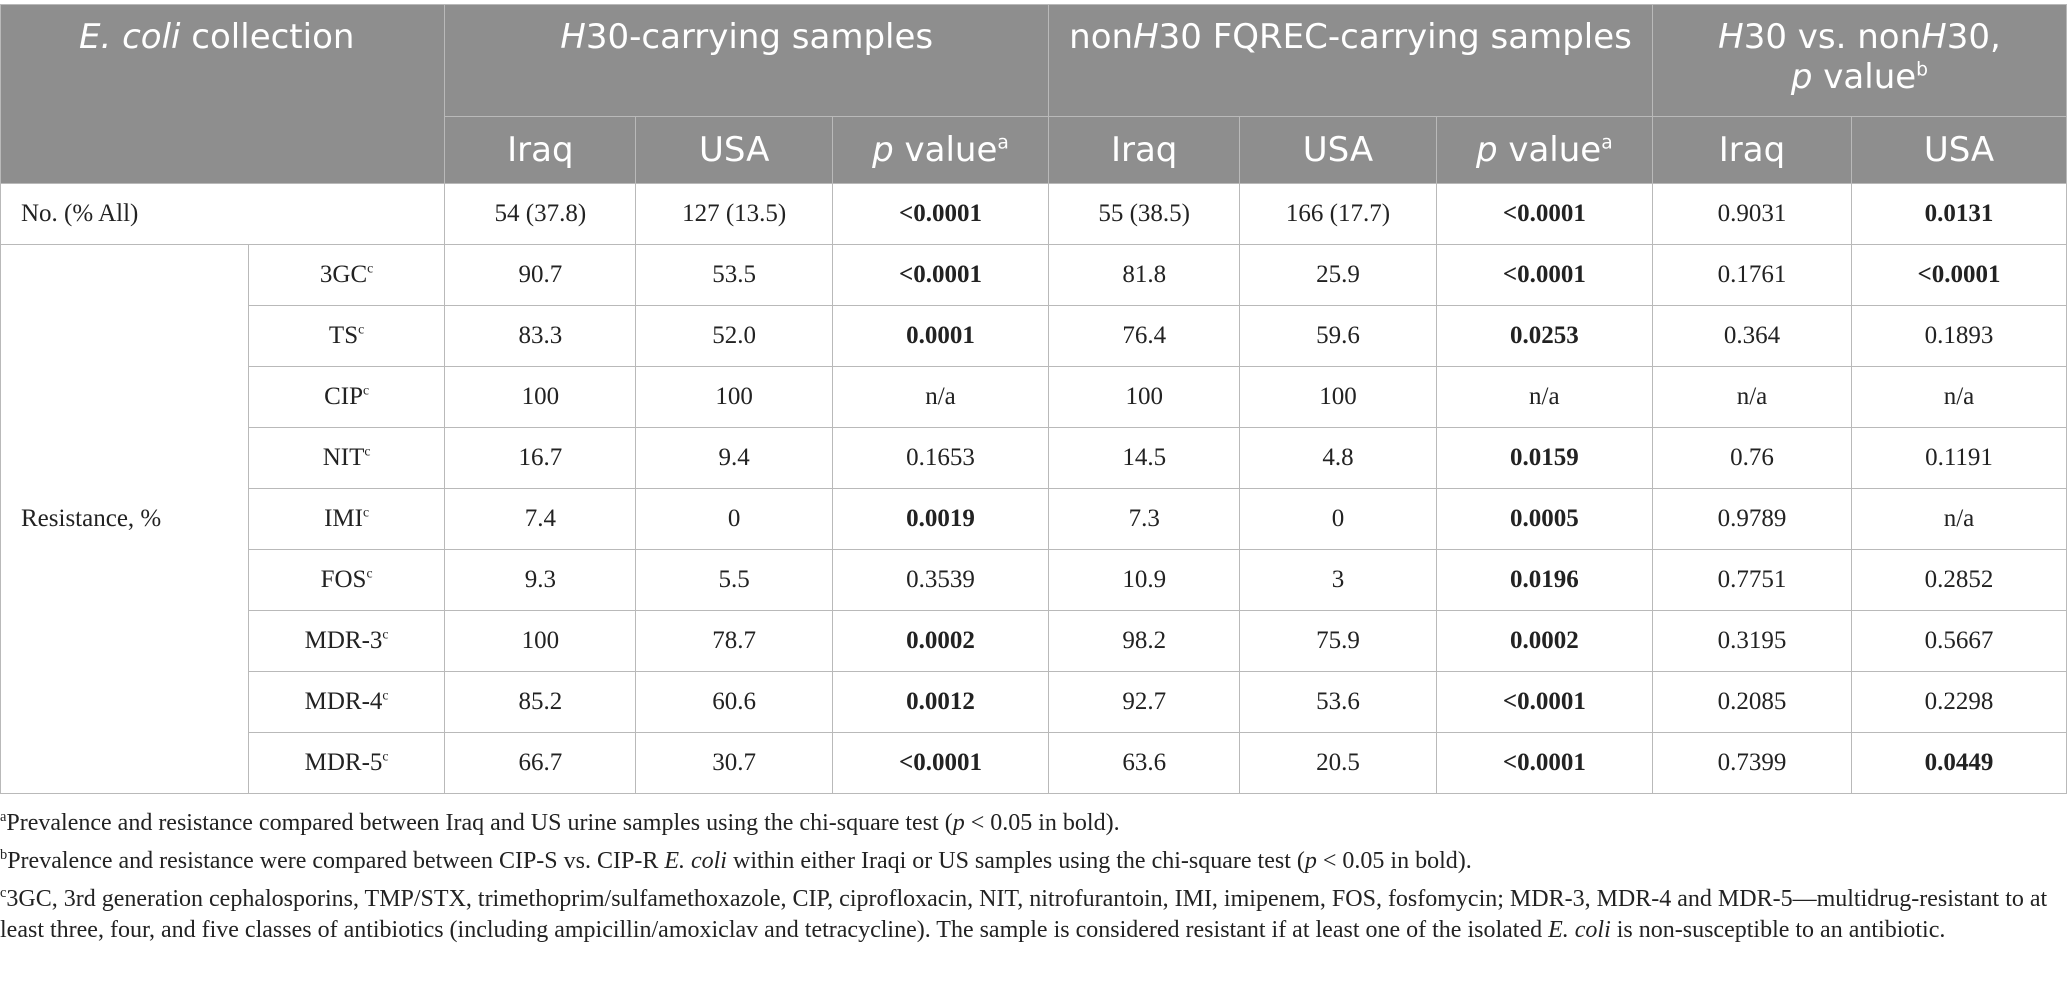  I want to click on drug-label: MDR-3c, so click(346, 641).